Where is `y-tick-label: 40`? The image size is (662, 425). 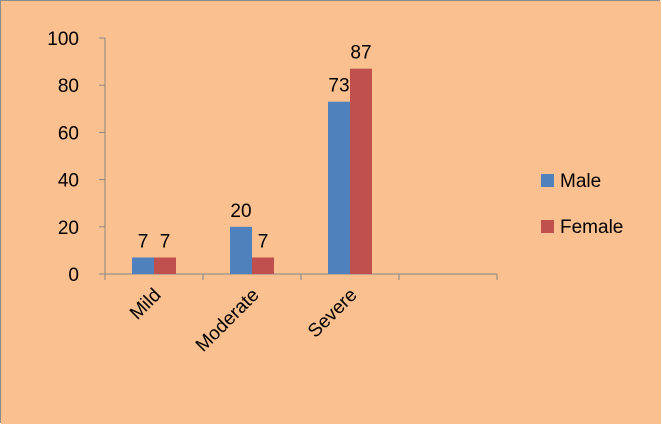
y-tick-label: 40 is located at coordinates (68, 181).